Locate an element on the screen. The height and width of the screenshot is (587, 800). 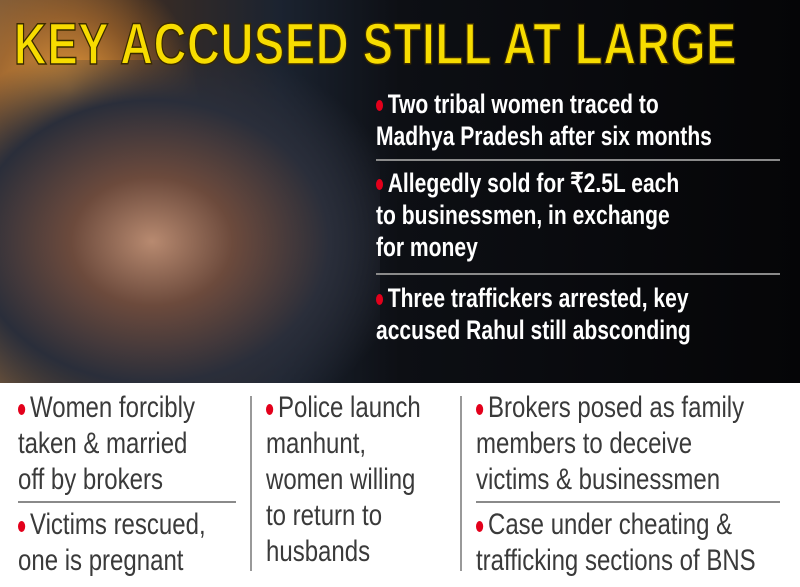
line: members to deceive is located at coordinates (584, 443).